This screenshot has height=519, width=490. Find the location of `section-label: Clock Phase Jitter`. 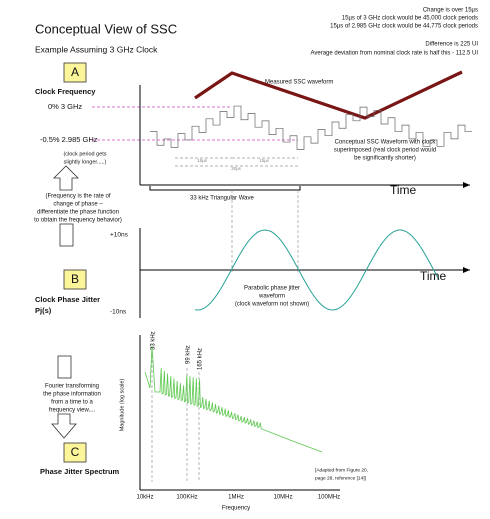

section-label: Clock Phase Jitter is located at coordinates (67, 299).